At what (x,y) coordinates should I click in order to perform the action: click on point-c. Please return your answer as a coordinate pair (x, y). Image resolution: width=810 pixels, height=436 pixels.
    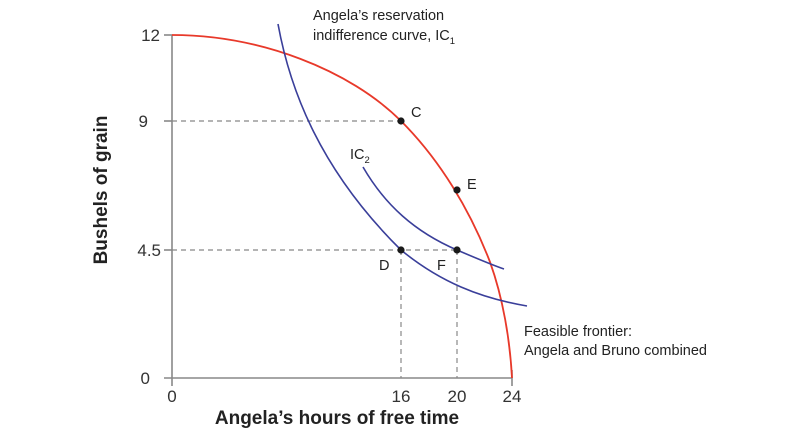
    Looking at the image, I should click on (401, 121).